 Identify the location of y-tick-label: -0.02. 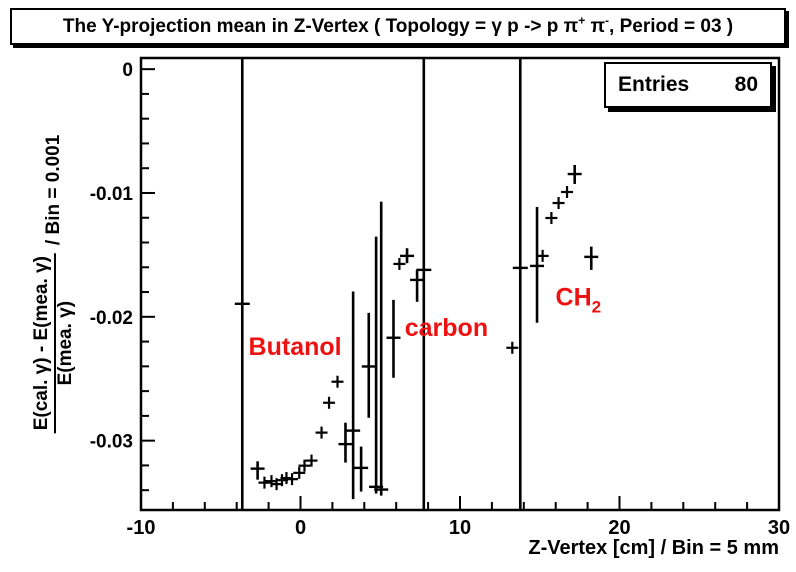
(111, 318).